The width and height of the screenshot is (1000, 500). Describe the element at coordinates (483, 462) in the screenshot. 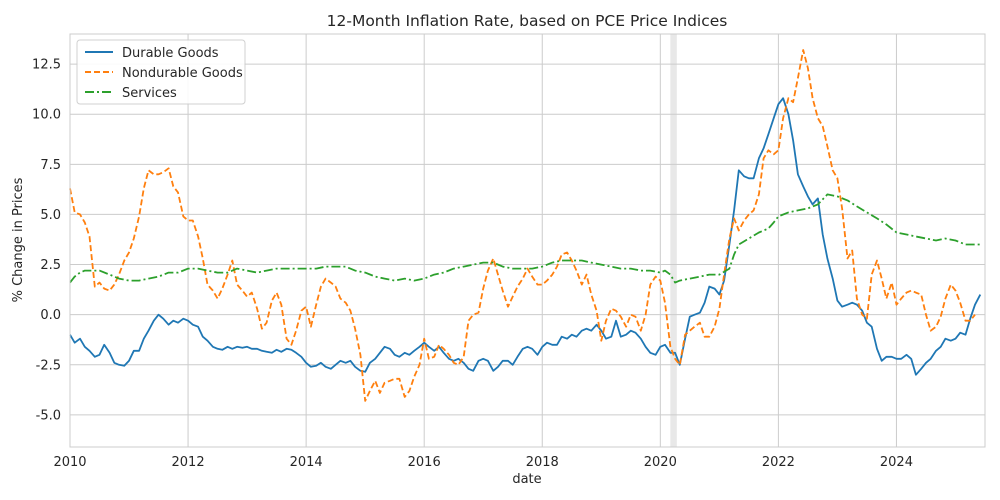

I see `x-tick-labels: 2010 2012 2014 2016 2018 2020 2022 2024` at that location.